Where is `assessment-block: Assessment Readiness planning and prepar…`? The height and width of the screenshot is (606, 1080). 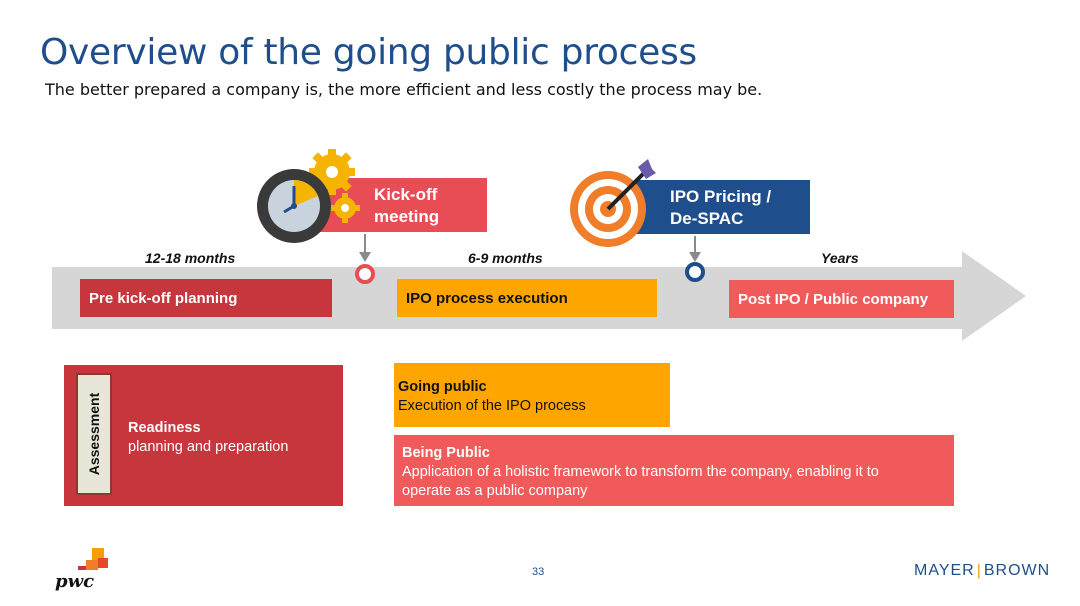 assessment-block: Assessment Readiness planning and prepar… is located at coordinates (203, 435).